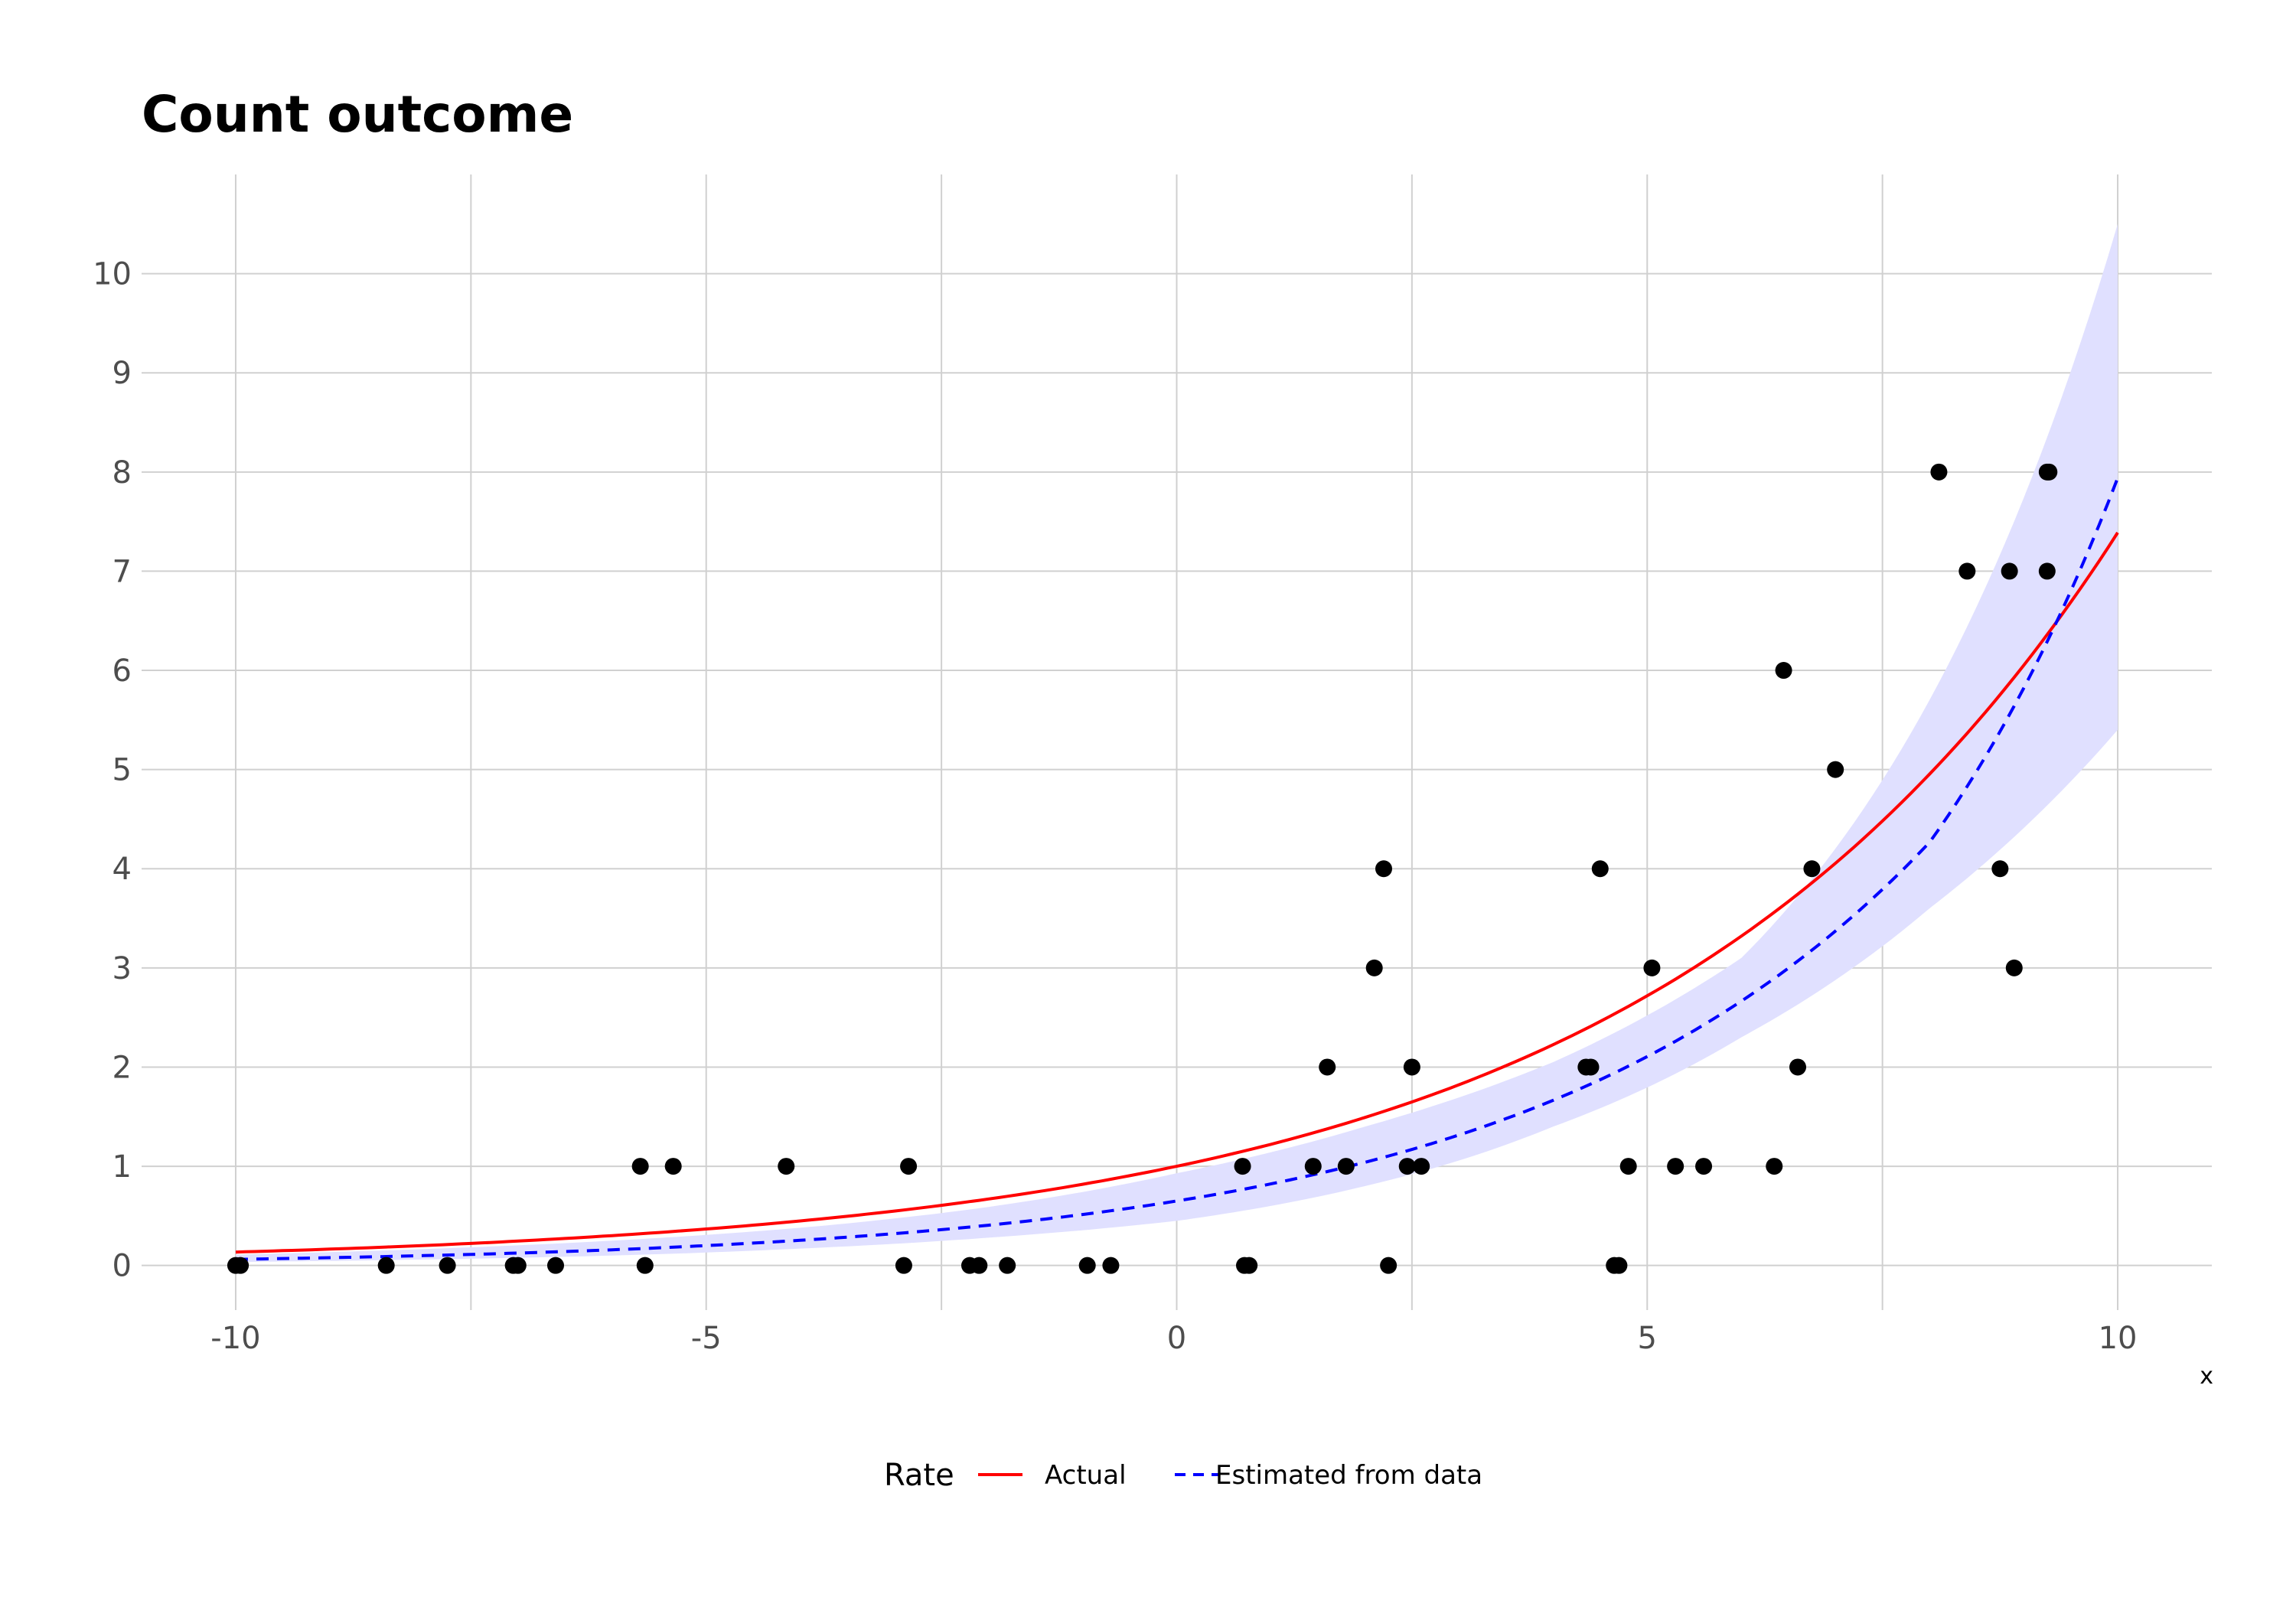 The width and height of the screenshot is (2296, 1607). Describe the element at coordinates (2206, 1376) in the screenshot. I see `x-axis-label: x` at that location.